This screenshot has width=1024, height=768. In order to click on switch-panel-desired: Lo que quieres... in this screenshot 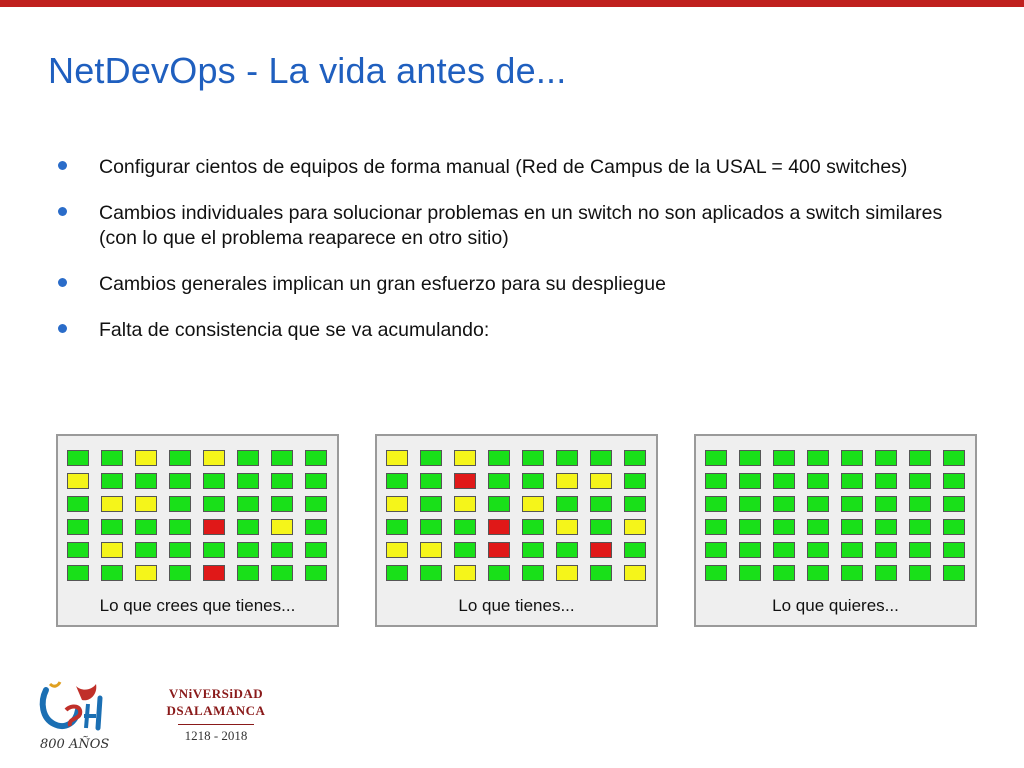, I will do `click(835, 530)`.